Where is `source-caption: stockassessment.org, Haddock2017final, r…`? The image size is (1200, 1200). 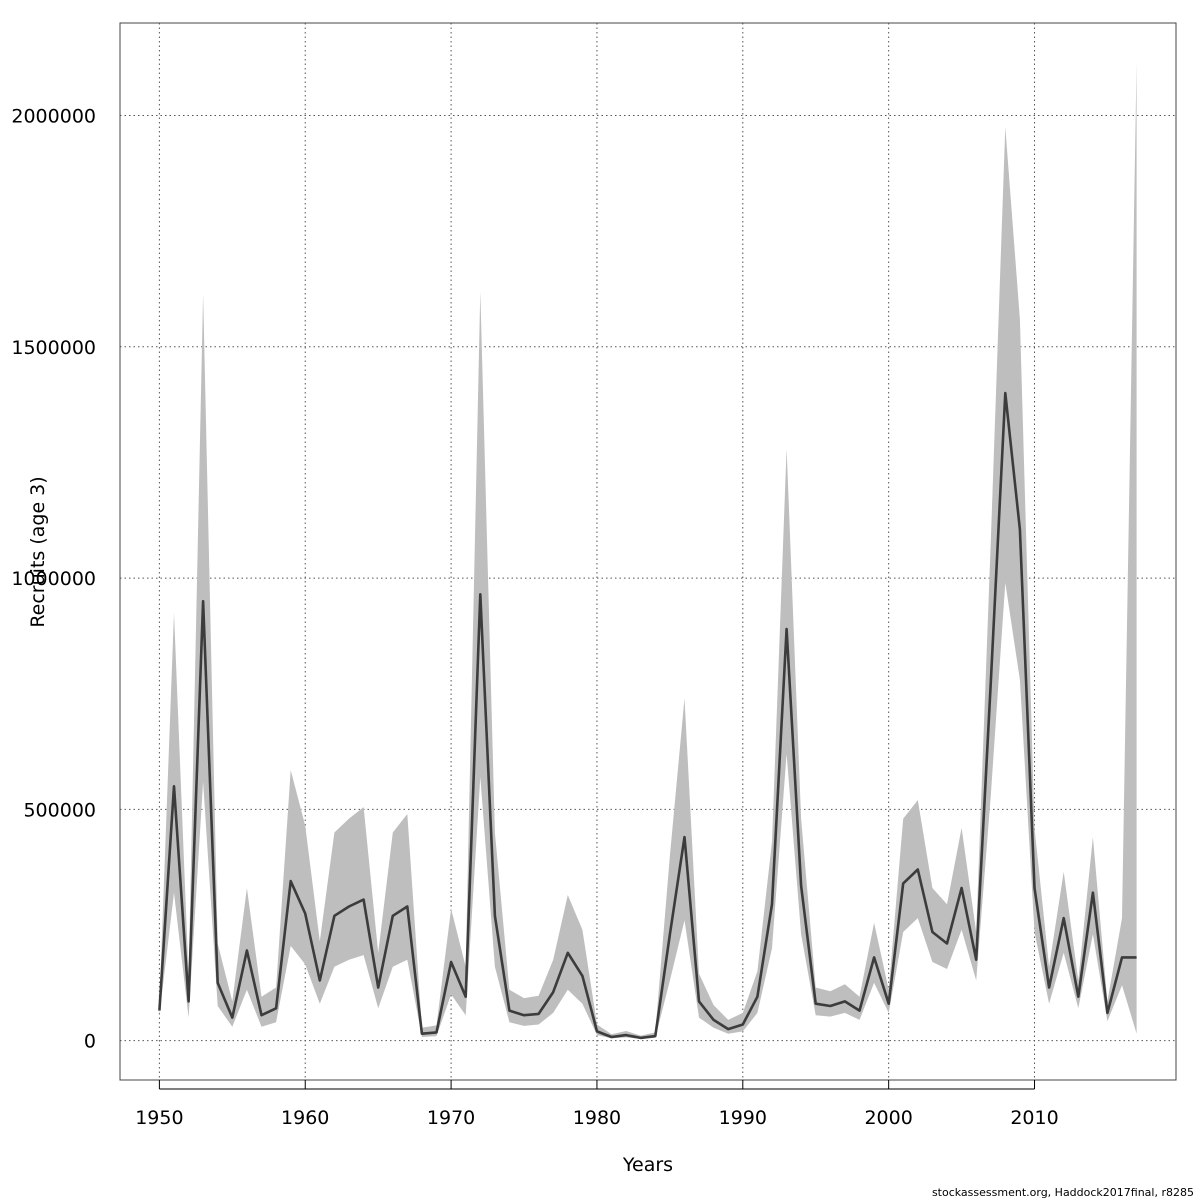 source-caption: stockassessment.org, Haddock2017final, r… is located at coordinates (1062, 1192).